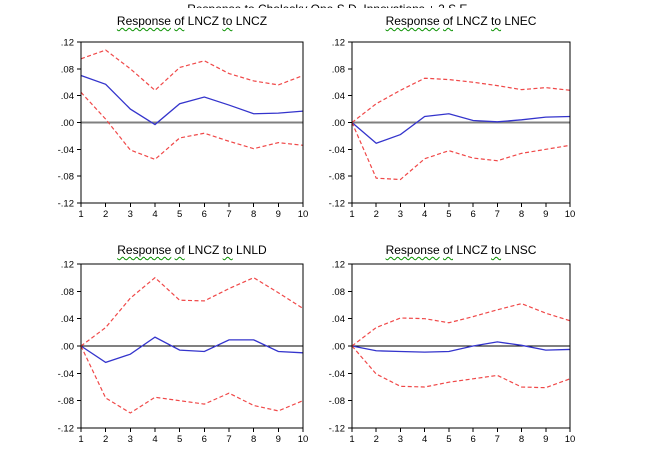  What do you see at coordinates (251, 250) in the screenshot?
I see `panel-title-word: LNLD` at bounding box center [251, 250].